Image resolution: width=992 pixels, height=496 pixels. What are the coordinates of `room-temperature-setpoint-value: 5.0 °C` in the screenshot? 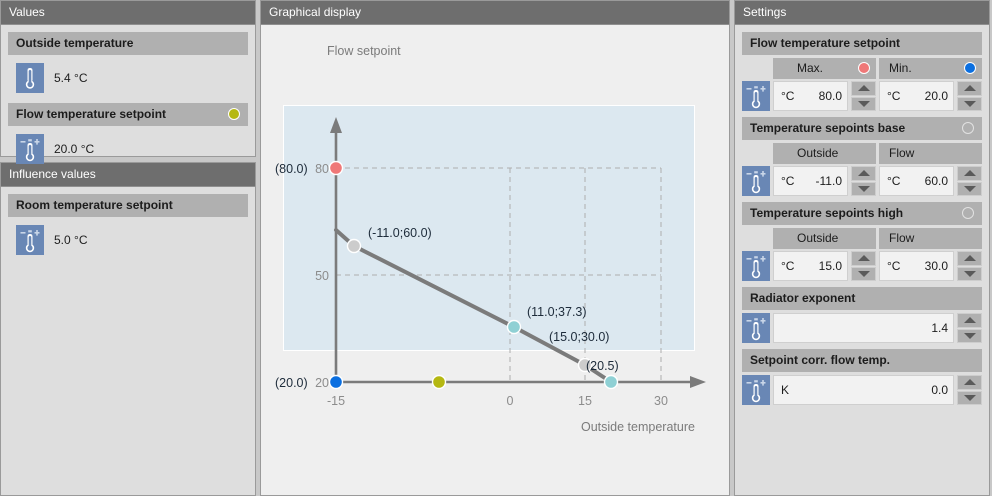 It's located at (71, 240).